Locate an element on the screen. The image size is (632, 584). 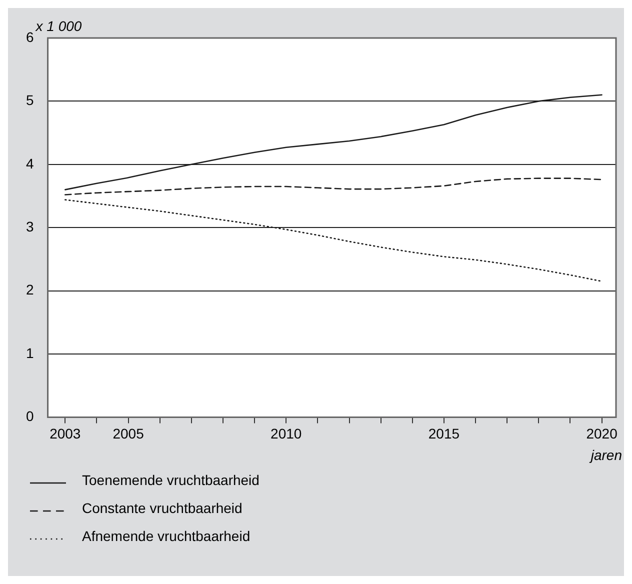
y-tick-label: 2 is located at coordinates (30, 290).